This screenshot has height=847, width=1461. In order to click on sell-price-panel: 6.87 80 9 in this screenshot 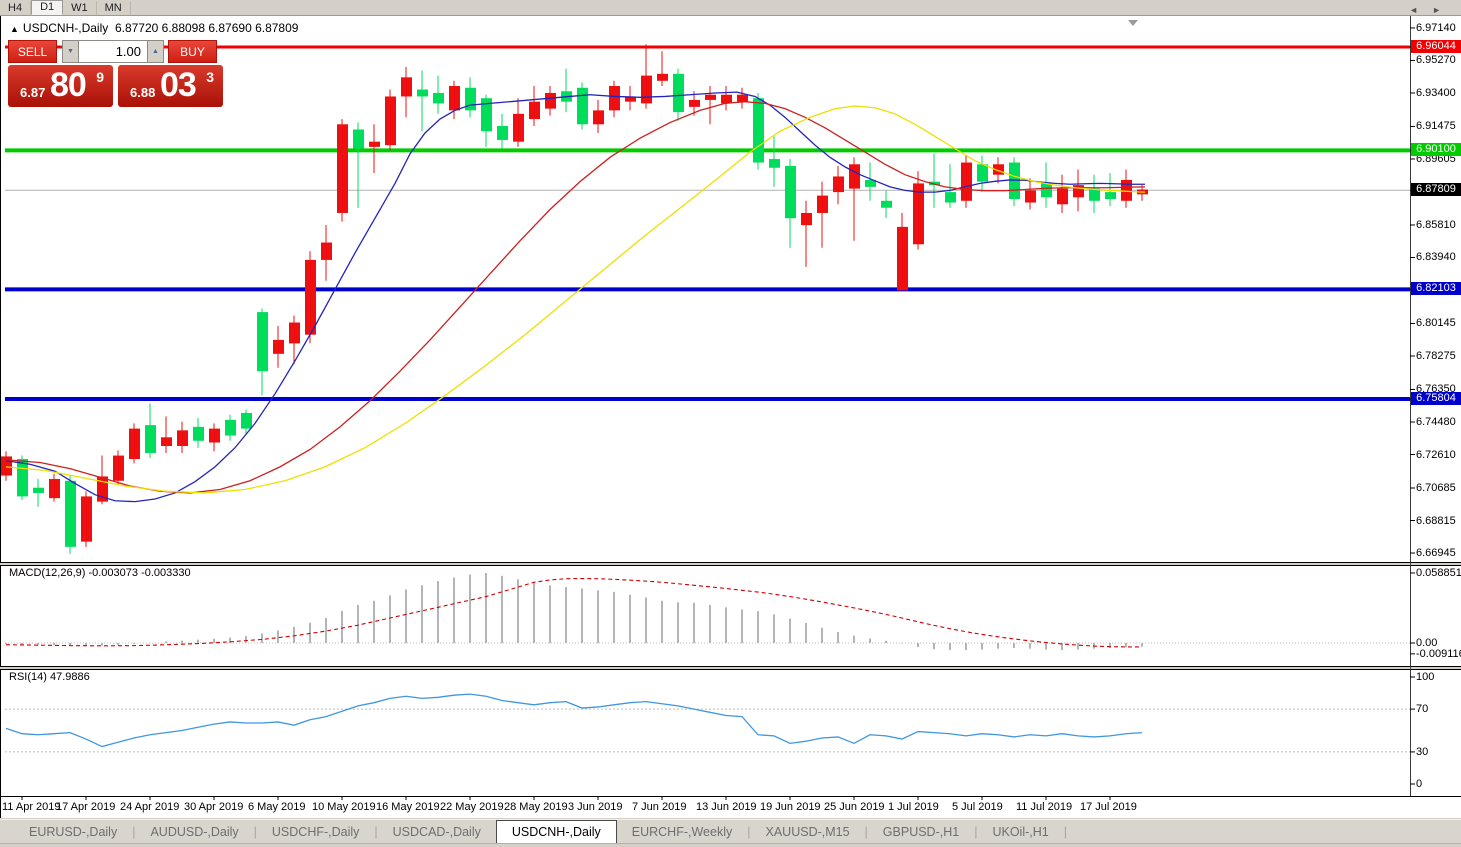, I will do `click(60, 86)`.